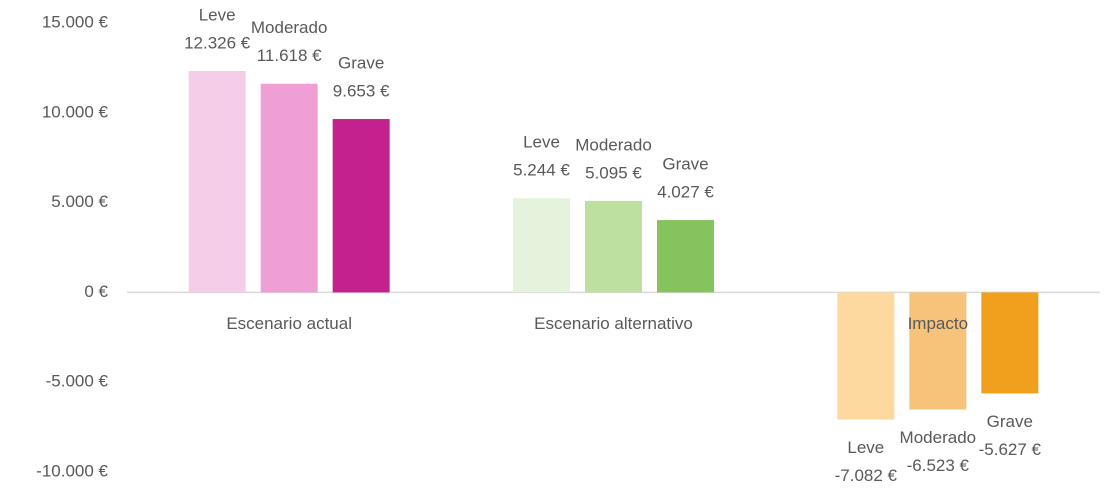 Image resolution: width=1108 pixels, height=488 pixels. What do you see at coordinates (938, 323) in the screenshot?
I see `x-tick-label: Impacto` at bounding box center [938, 323].